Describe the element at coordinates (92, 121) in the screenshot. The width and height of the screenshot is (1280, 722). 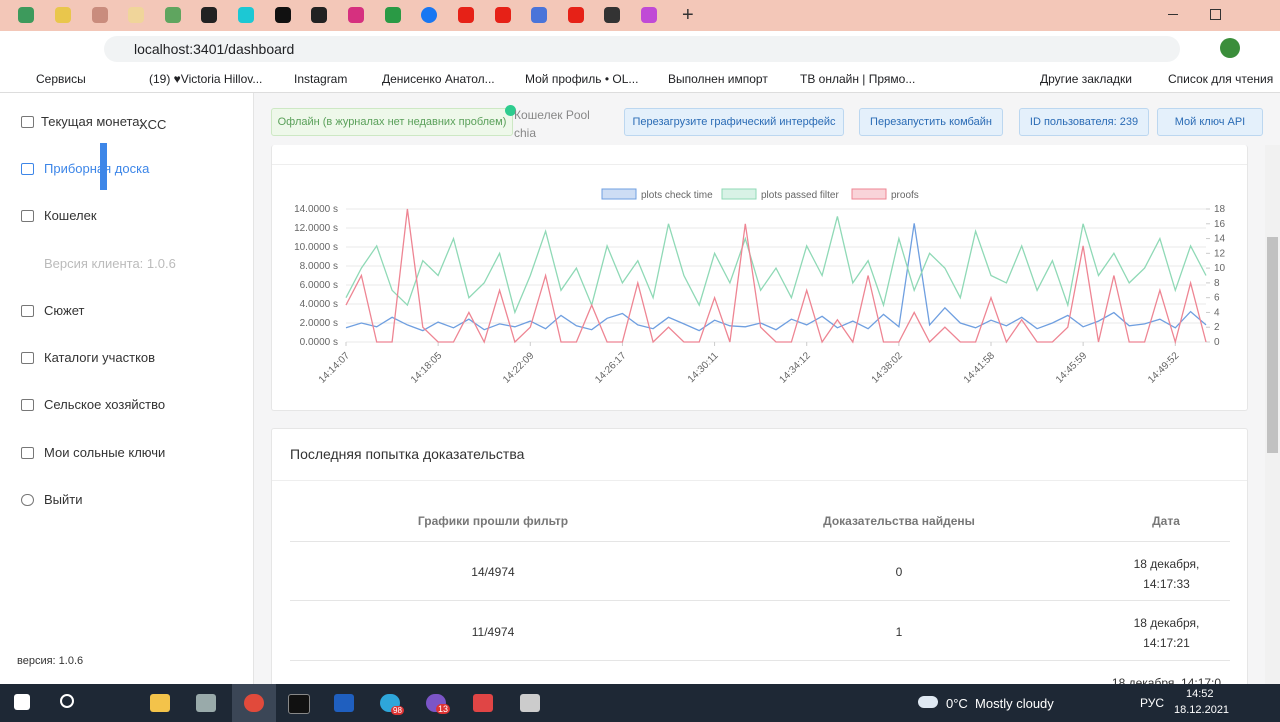
I see `coin-label: Текущая монета:` at that location.